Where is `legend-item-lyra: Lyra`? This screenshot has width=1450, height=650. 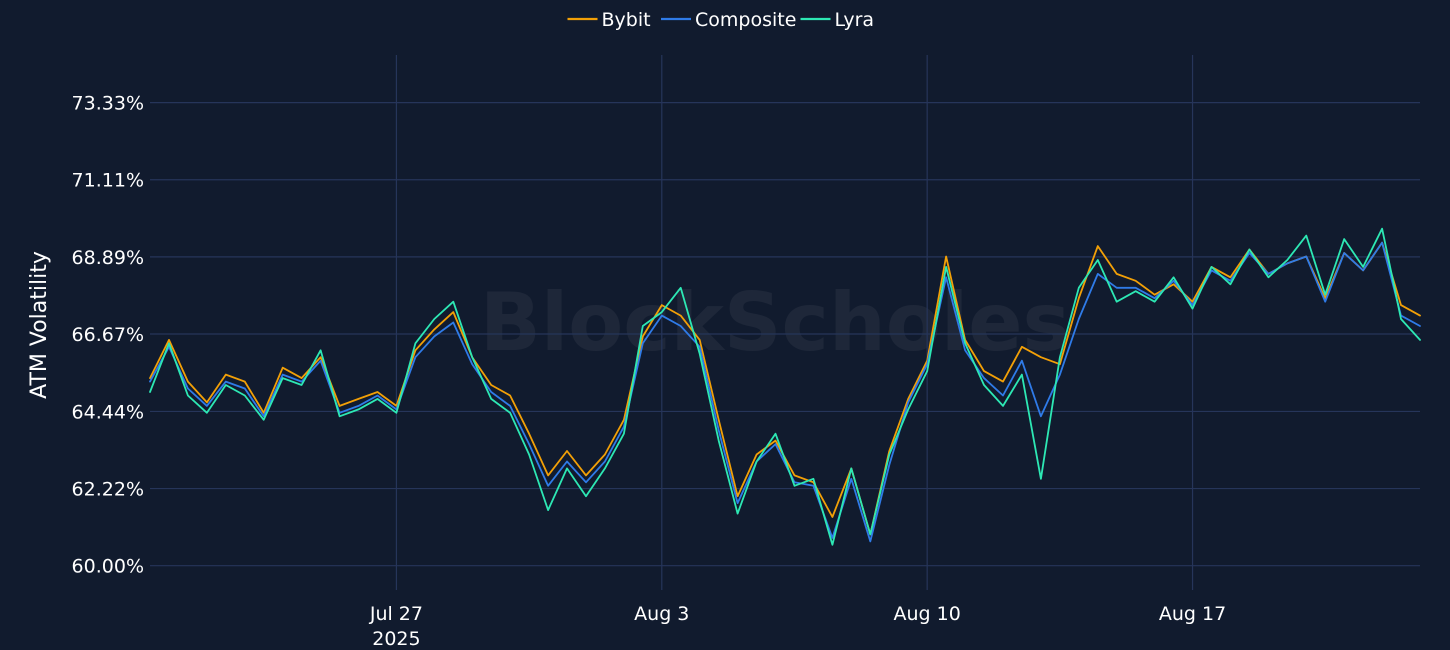 legend-item-lyra: Lyra is located at coordinates (837, 20).